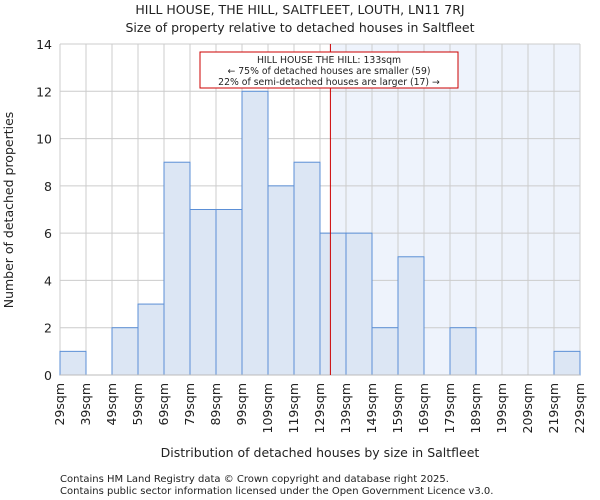 The width and height of the screenshot is (600, 500). What do you see at coordinates (371, 408) in the screenshot?
I see `x-tick-label: 149sqm` at bounding box center [371, 408].